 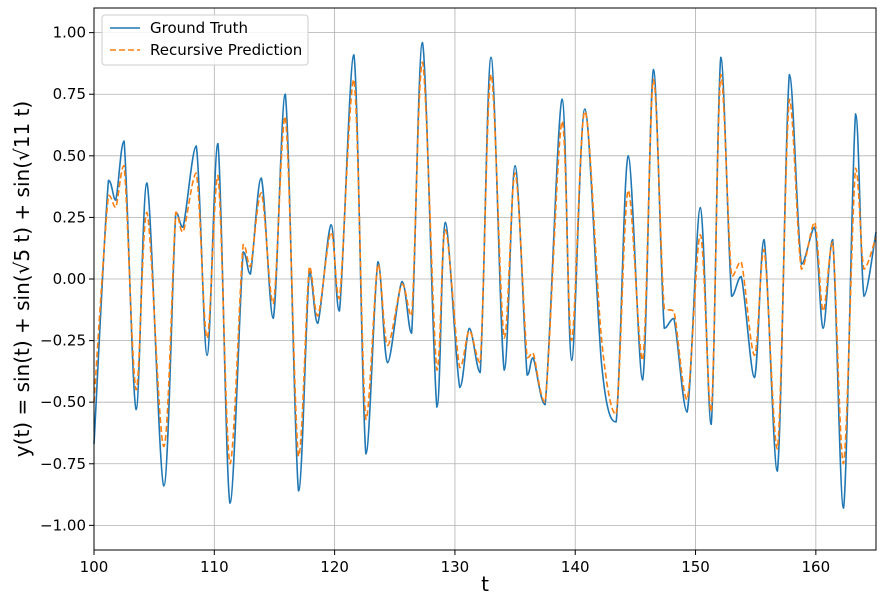 What do you see at coordinates (63, 464) in the screenshot?
I see `y-tick-label: −0.75` at bounding box center [63, 464].